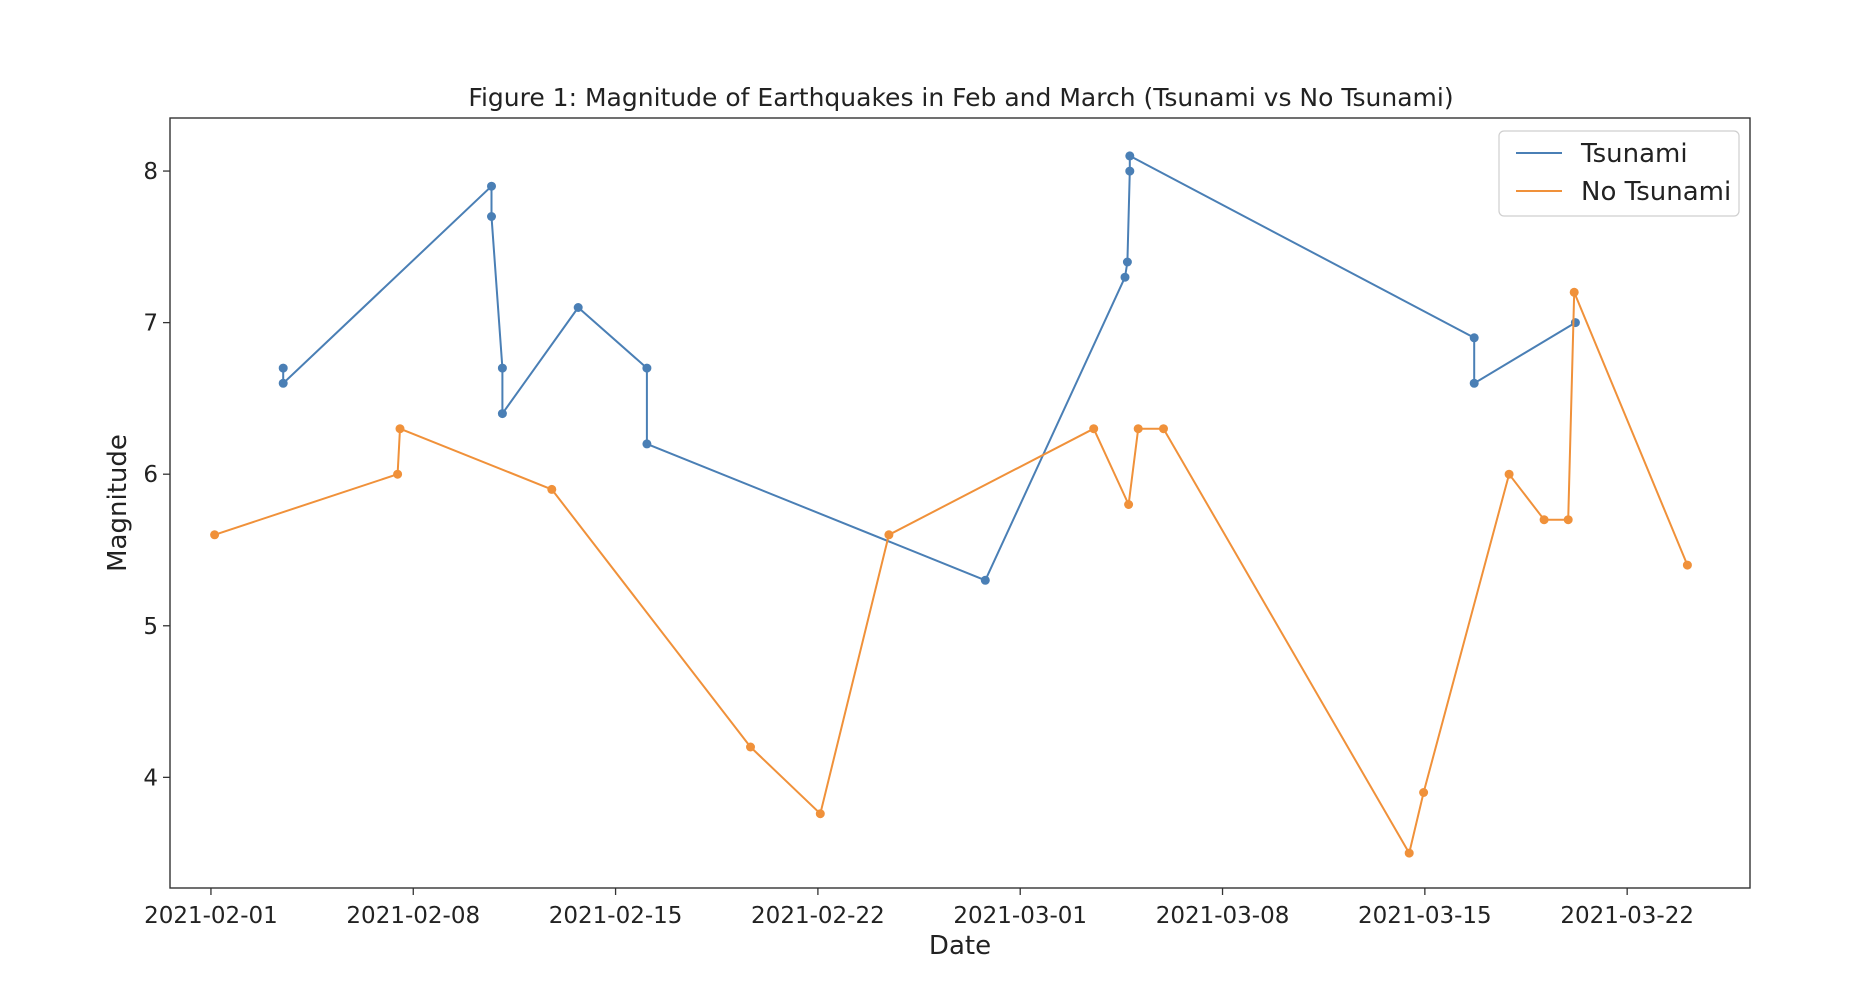  I want to click on x-tick-label: 2021-03-22, so click(1627, 916).